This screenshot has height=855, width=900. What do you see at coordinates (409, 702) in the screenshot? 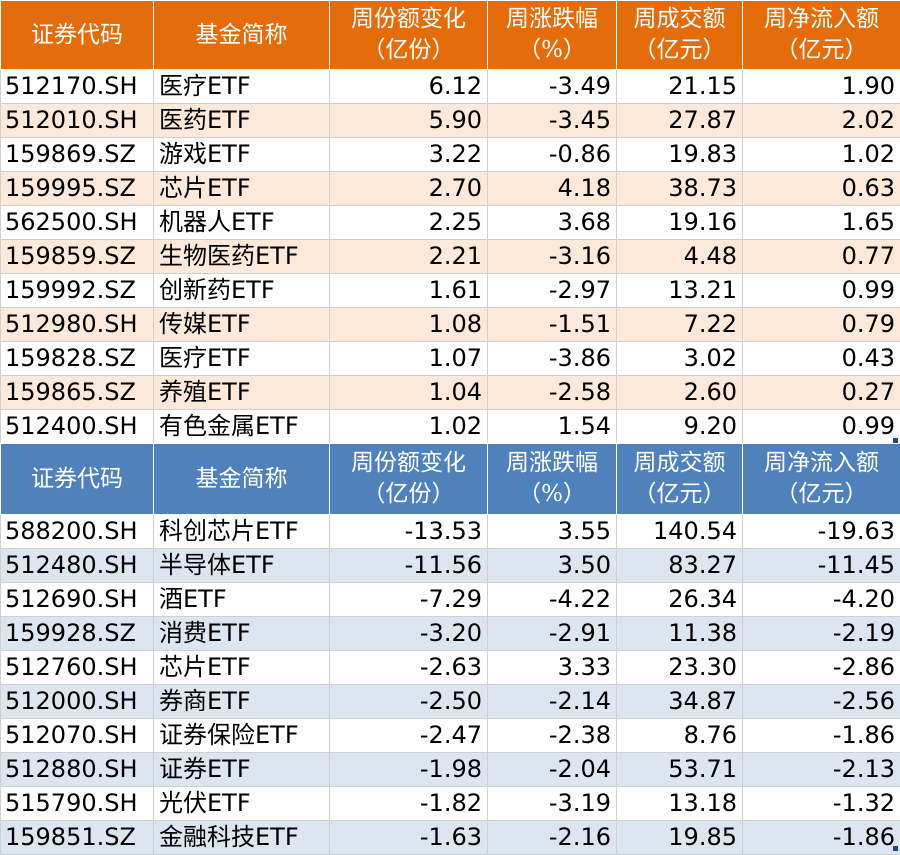
I see `cell-share-change: -2.50` at bounding box center [409, 702].